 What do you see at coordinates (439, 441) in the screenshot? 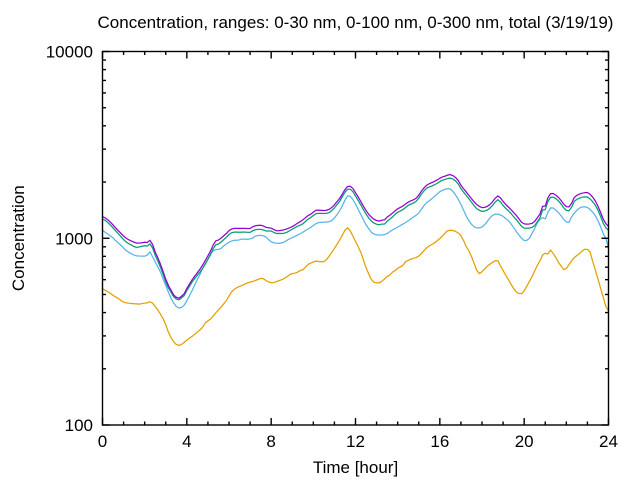
I see `x-tick-label: 16` at bounding box center [439, 441].